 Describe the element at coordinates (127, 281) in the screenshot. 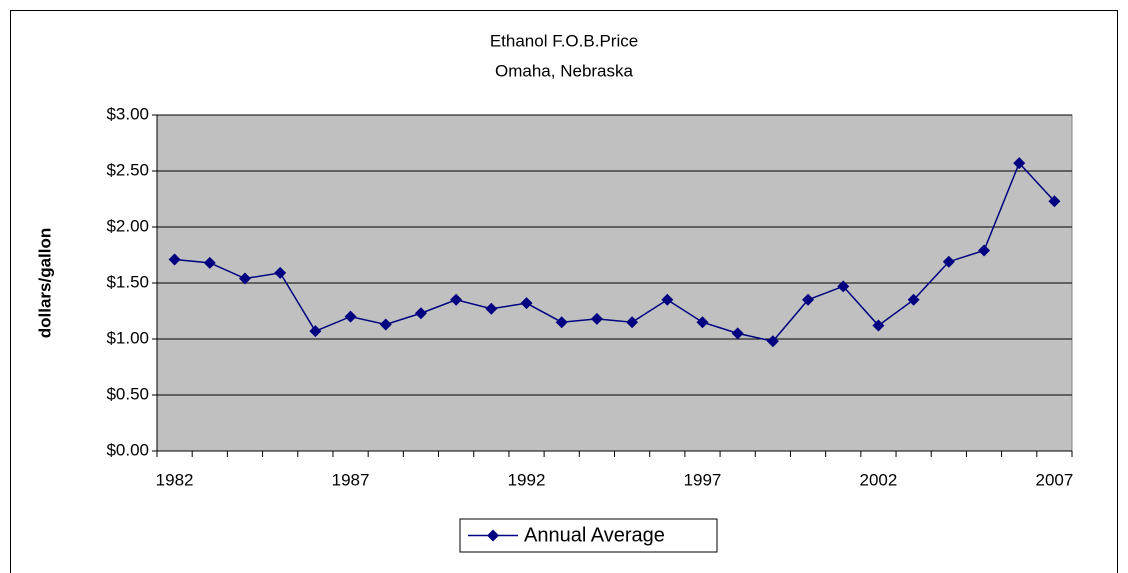

I see `y-tick-label: $1.50` at that location.